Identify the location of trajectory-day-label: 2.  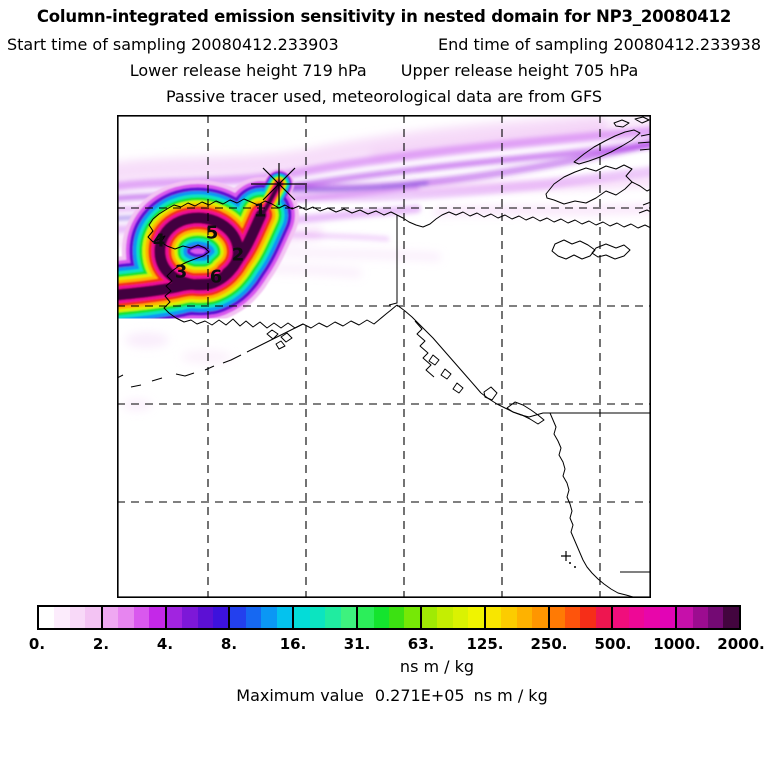
(238, 254).